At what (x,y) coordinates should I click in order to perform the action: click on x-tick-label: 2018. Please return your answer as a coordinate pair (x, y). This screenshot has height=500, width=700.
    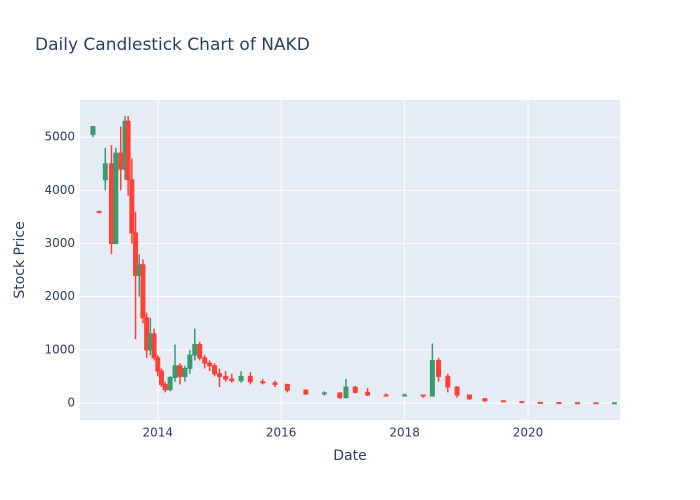
    Looking at the image, I should click on (404, 433).